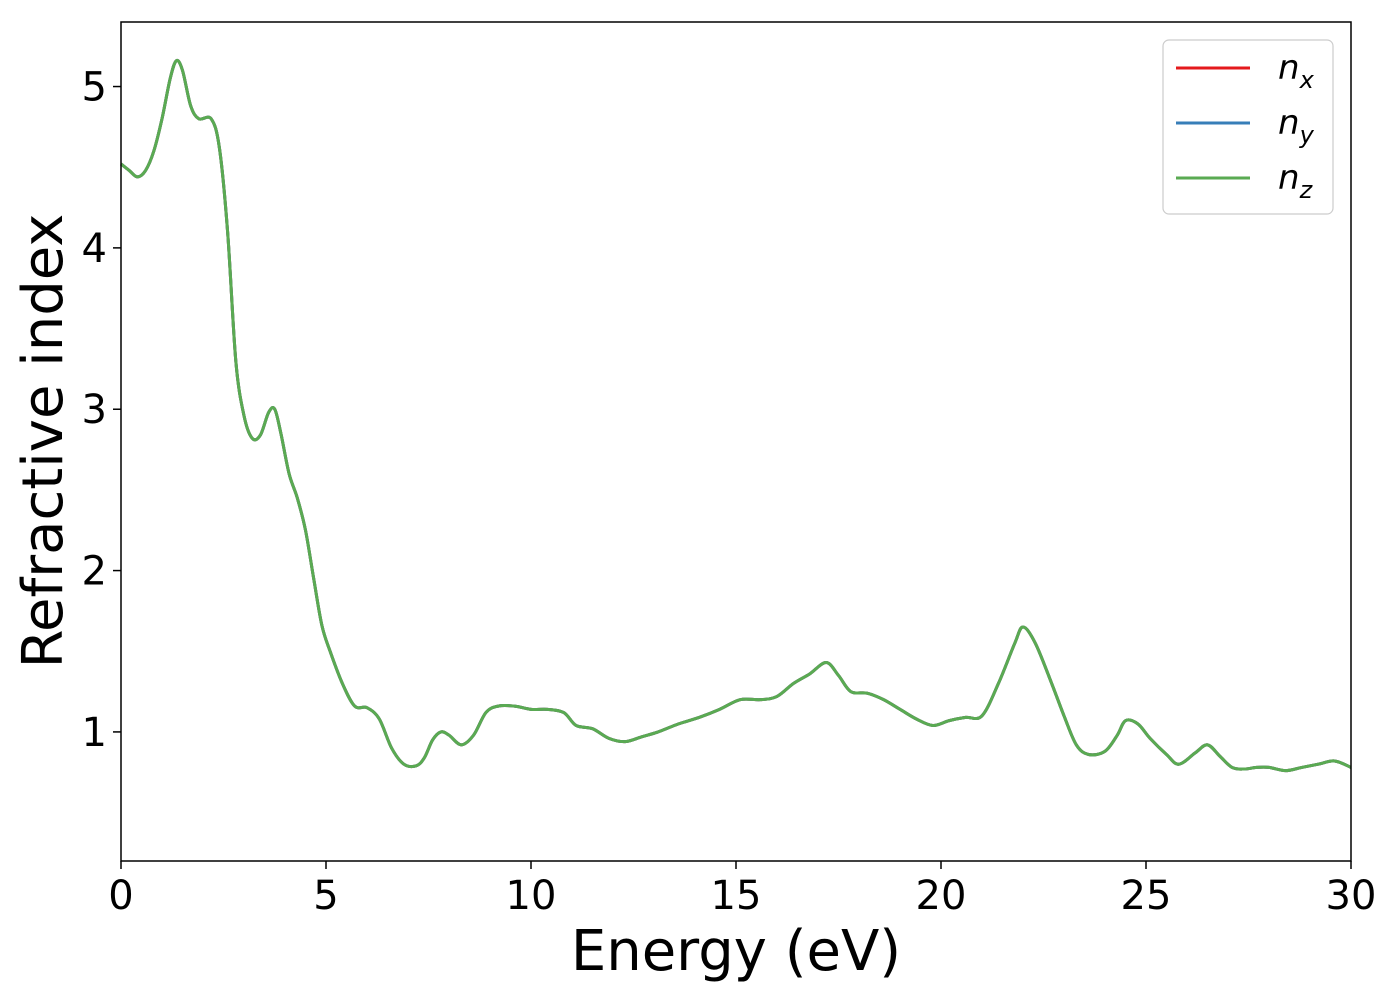  I want to click on x-tick-label: 0, so click(120, 896).